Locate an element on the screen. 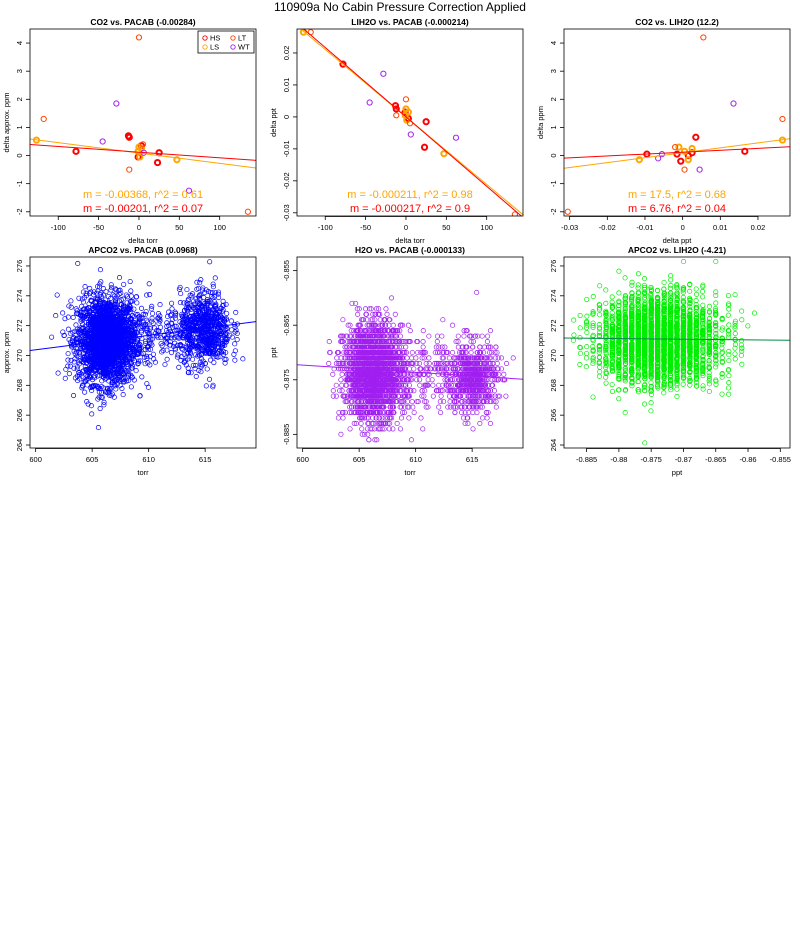  data-point-LS is located at coordinates (679, 147).